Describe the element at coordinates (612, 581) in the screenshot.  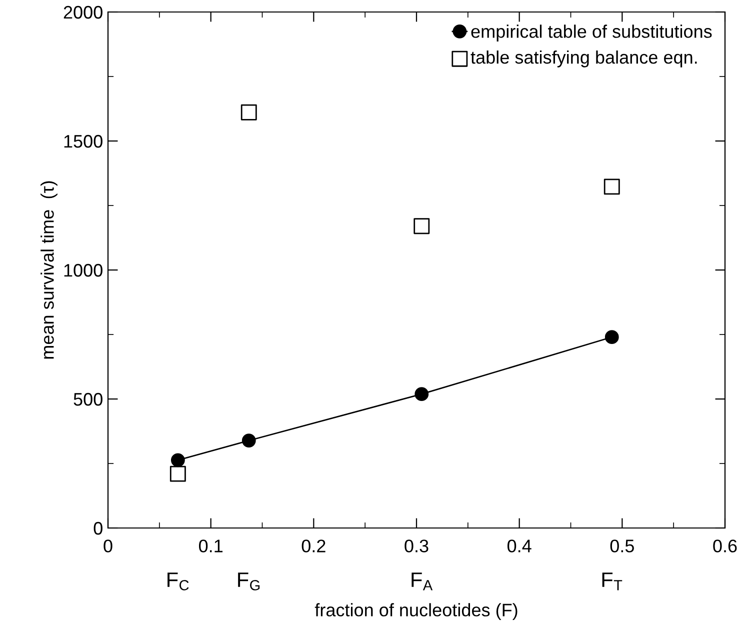
I see `text: F$_{T}$` at that location.